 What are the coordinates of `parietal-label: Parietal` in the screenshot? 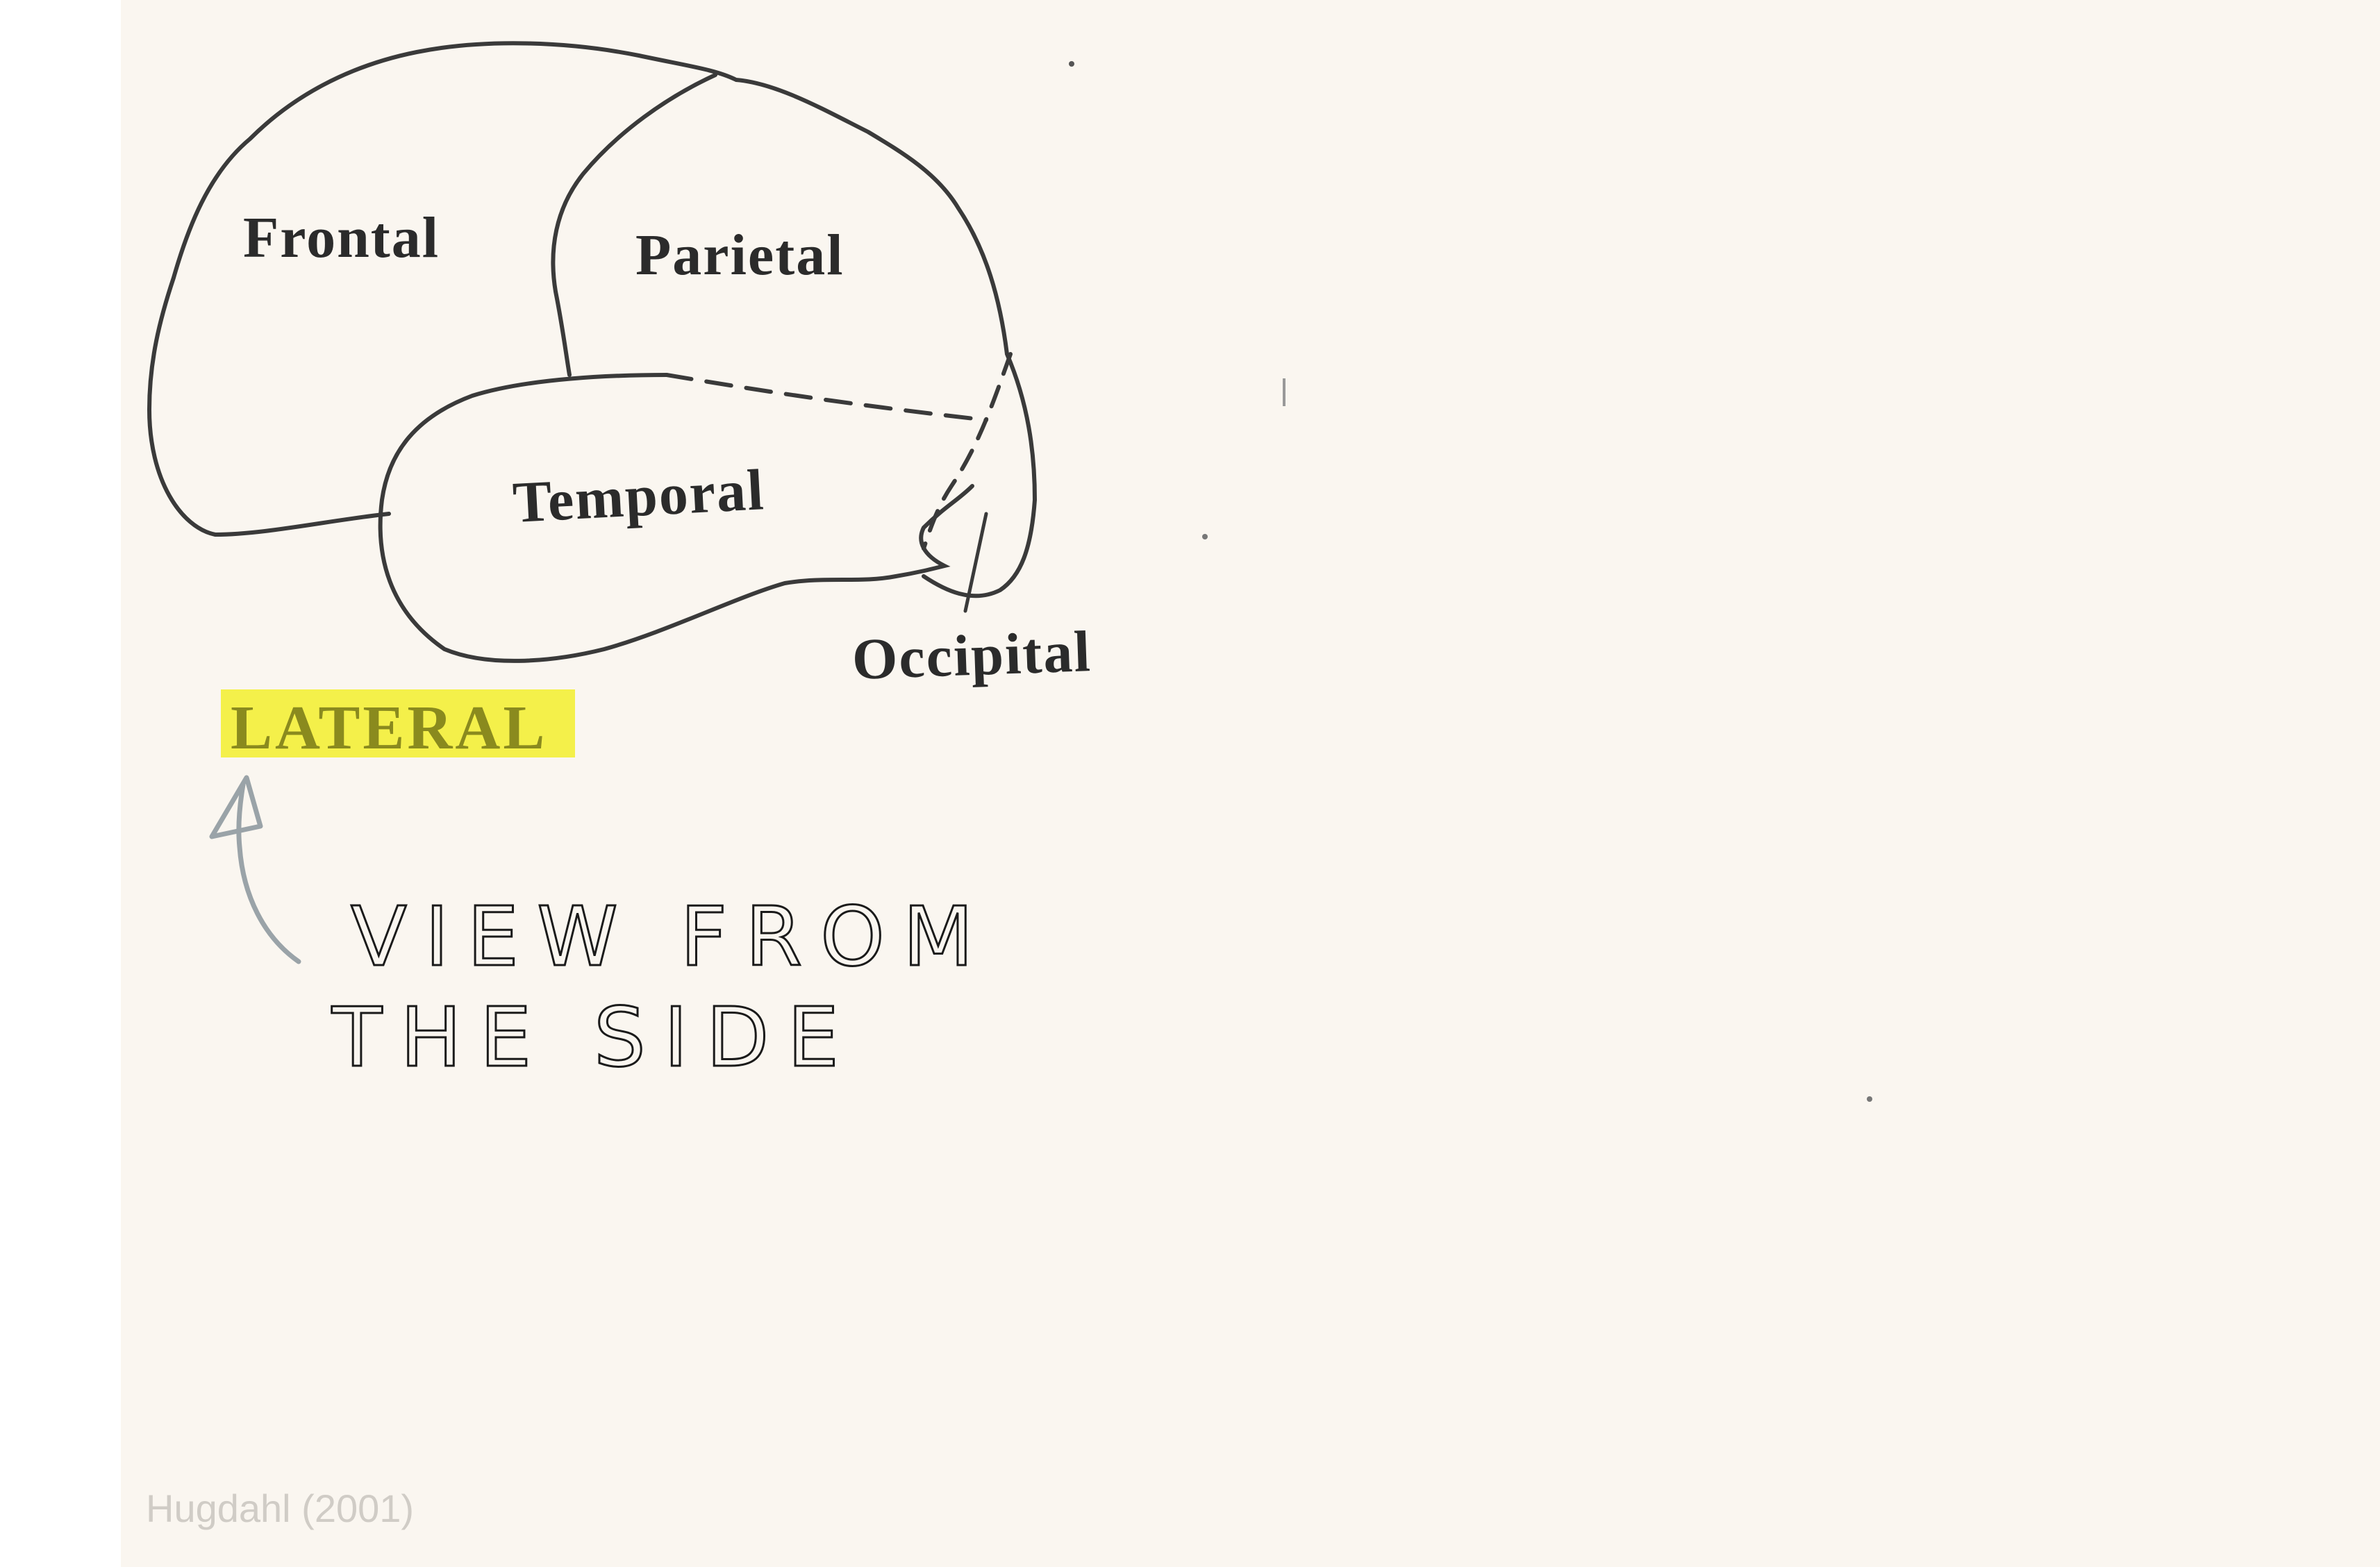 It's located at (739, 255).